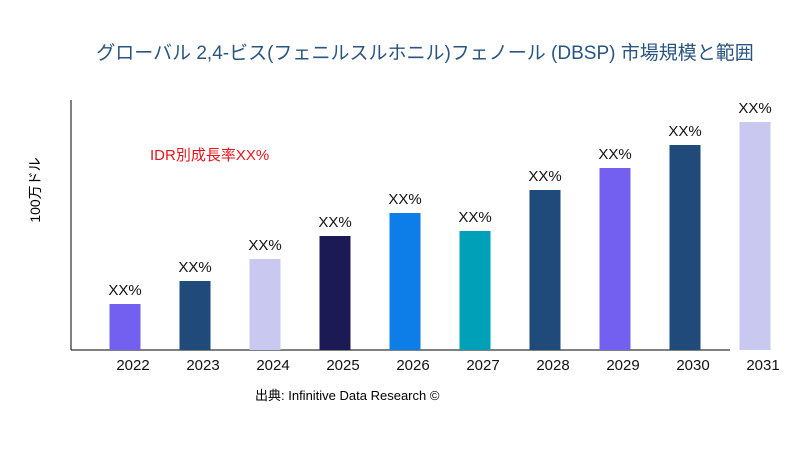 This screenshot has height=450, width=800. What do you see at coordinates (202, 365) in the screenshot?
I see `x-tick-label-2023: 2023` at bounding box center [202, 365].